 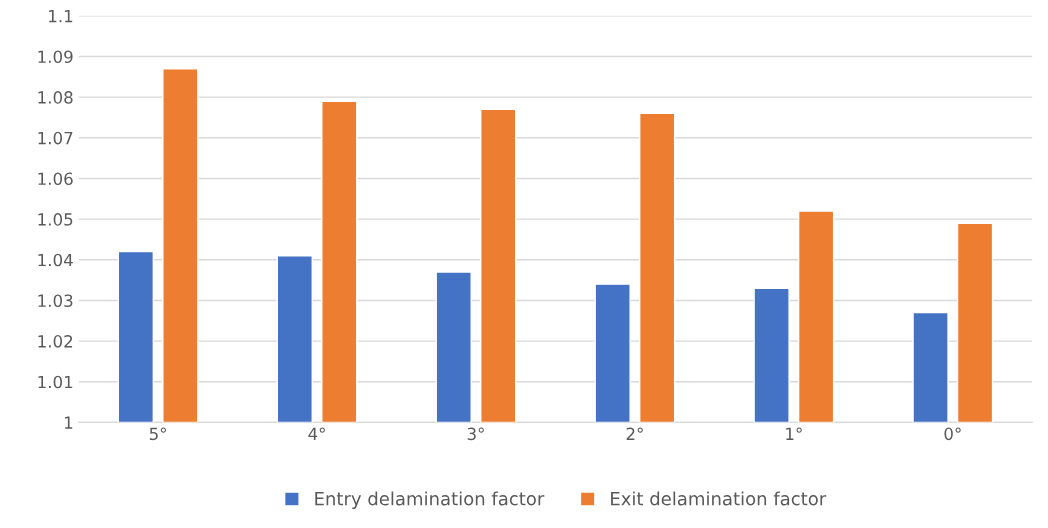 I want to click on y-tick-label: 1.05, so click(x=55, y=219).